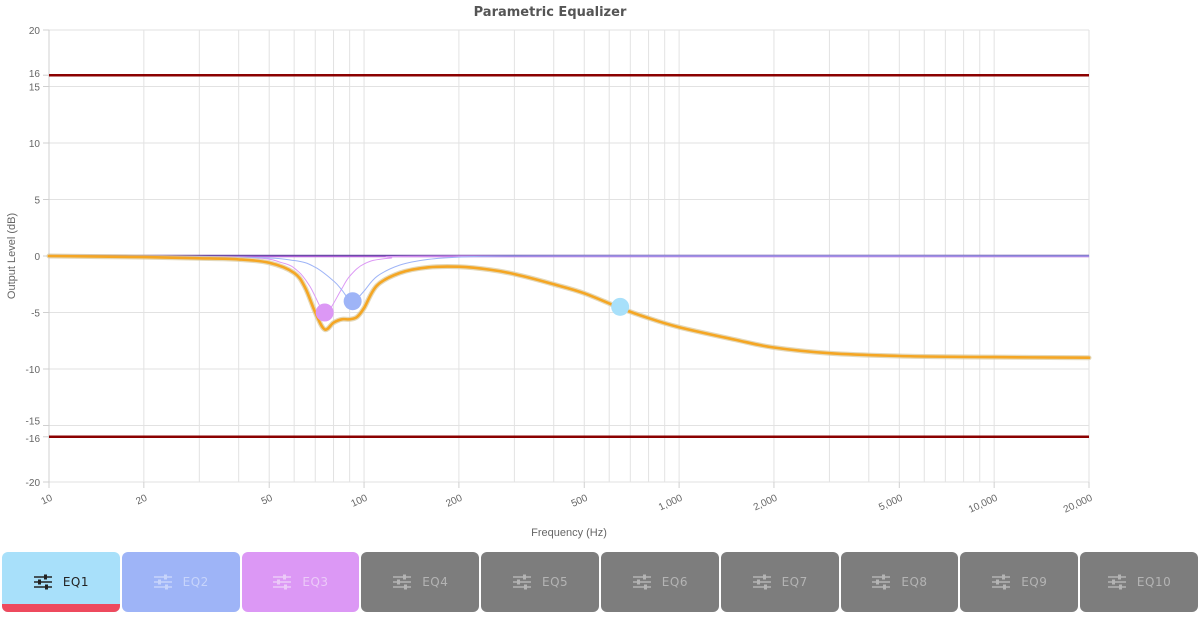 This screenshot has height=630, width=1200. Describe the element at coordinates (35, 88) in the screenshot. I see `y-tick-label: 15` at that location.